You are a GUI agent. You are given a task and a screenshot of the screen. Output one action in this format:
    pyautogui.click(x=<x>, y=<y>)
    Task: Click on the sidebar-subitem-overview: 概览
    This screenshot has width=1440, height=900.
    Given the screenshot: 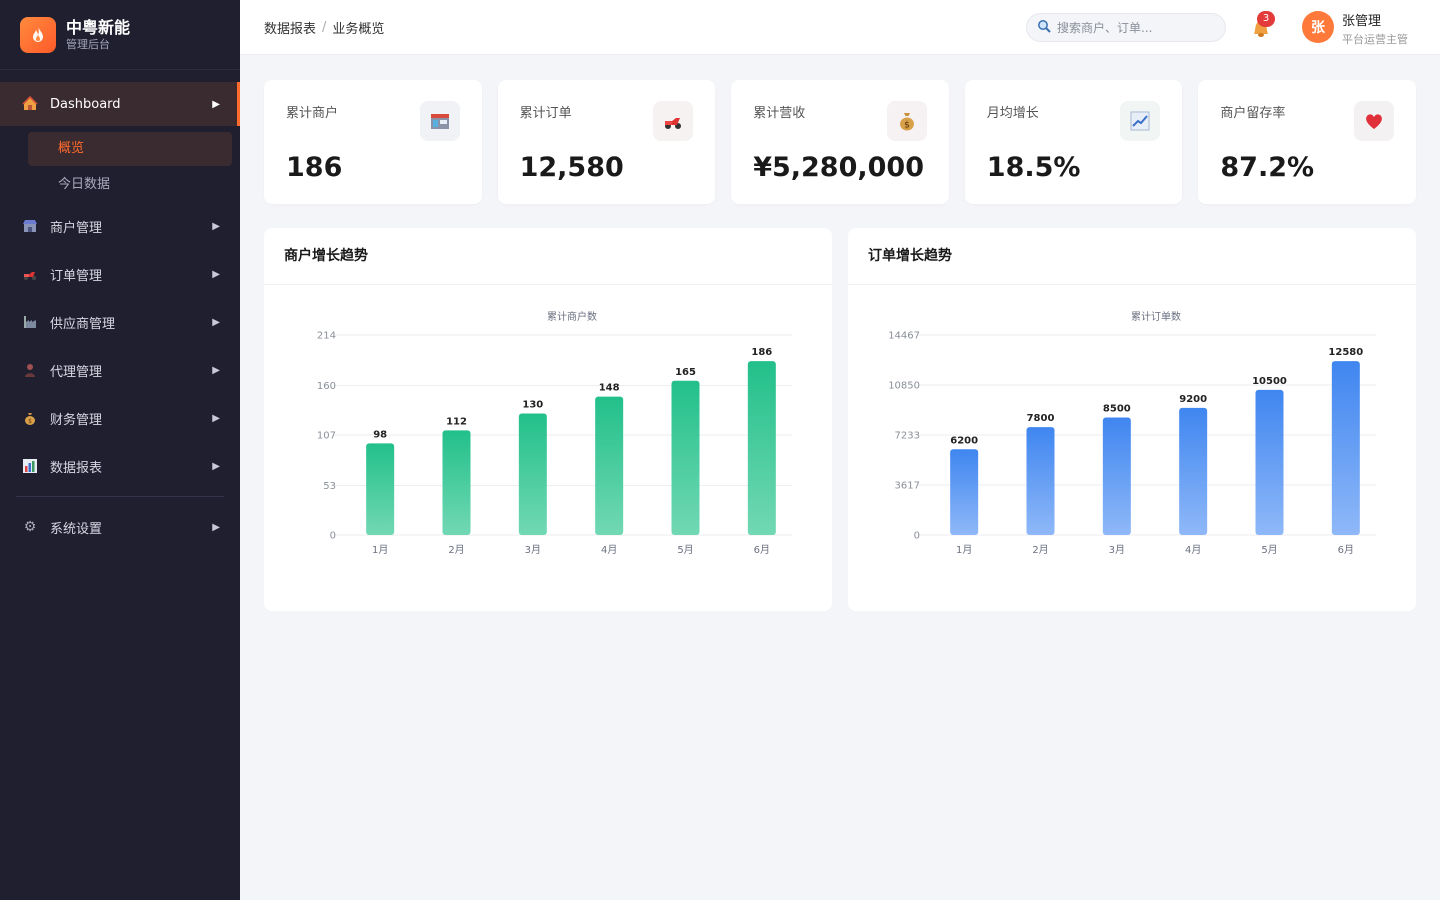 What is the action you would take?
    pyautogui.click(x=130, y=149)
    